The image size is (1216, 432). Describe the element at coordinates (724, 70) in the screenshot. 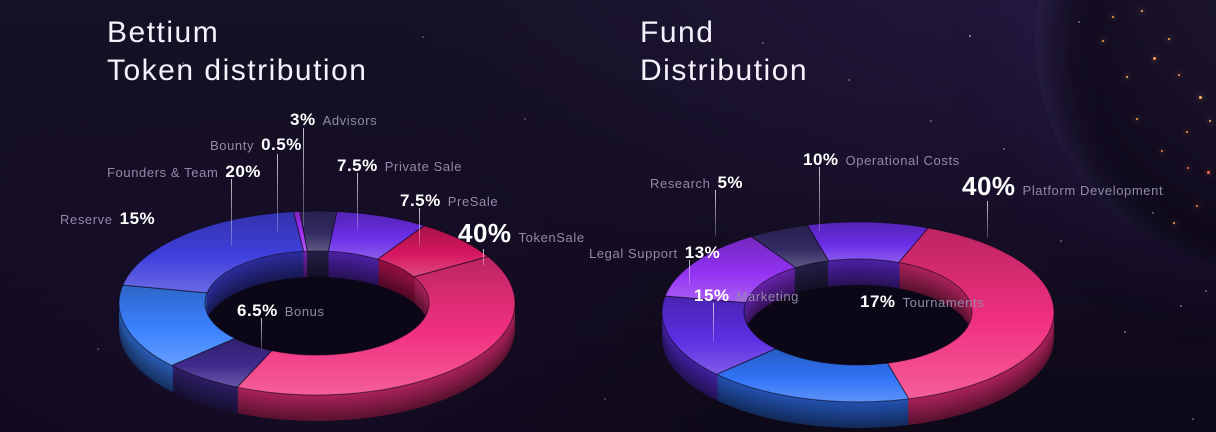

I see `title-line-2: Distribution` at that location.